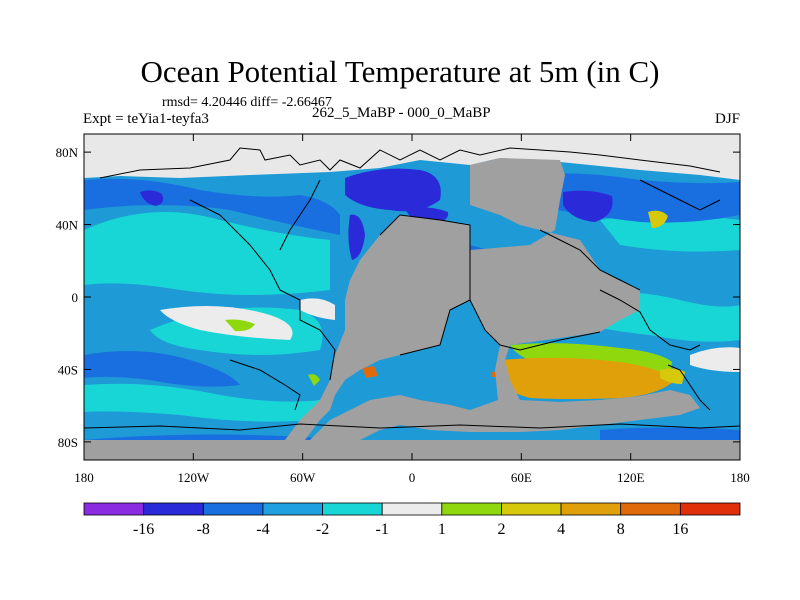 The height and width of the screenshot is (600, 800). What do you see at coordinates (75, 297) in the screenshot?
I see `y-tick-label: 0` at bounding box center [75, 297].